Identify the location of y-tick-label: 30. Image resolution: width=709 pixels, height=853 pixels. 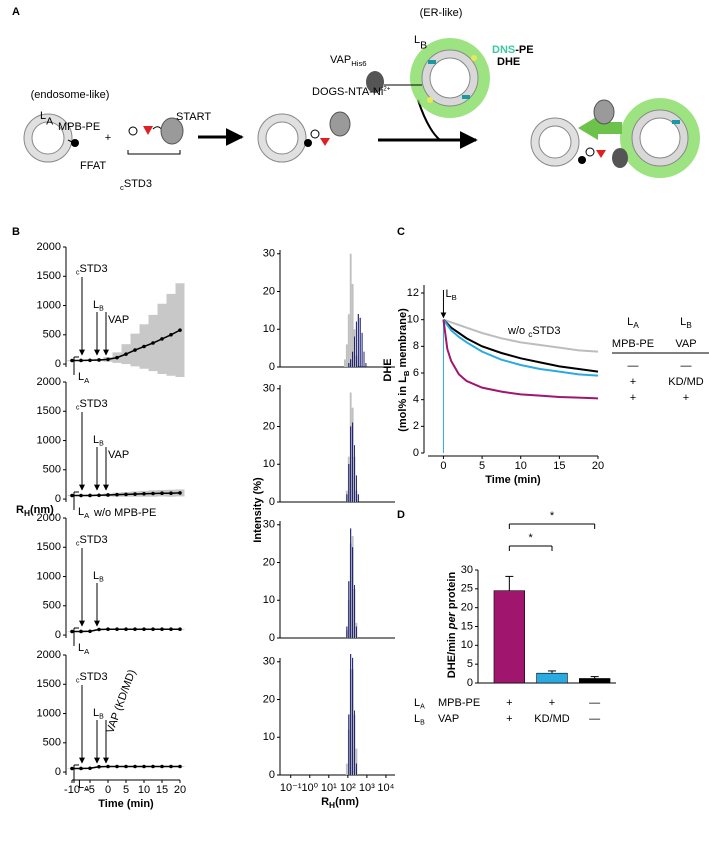
(467, 570).